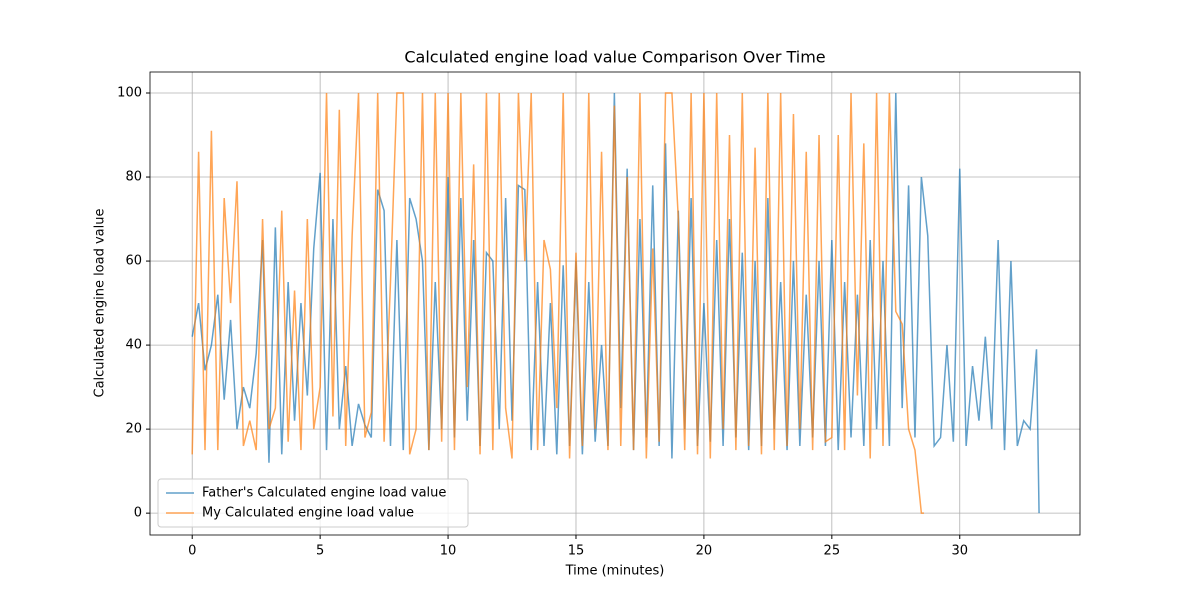 The height and width of the screenshot is (604, 1200). I want to click on legend-label: My Calculated engine load value, so click(308, 513).